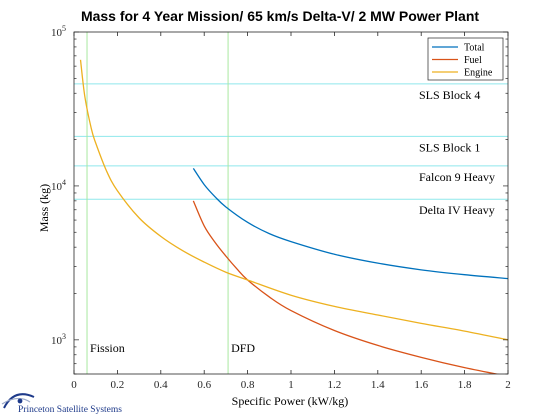 The height and width of the screenshot is (420, 560). I want to click on legend-label-total: Total, so click(474, 48).